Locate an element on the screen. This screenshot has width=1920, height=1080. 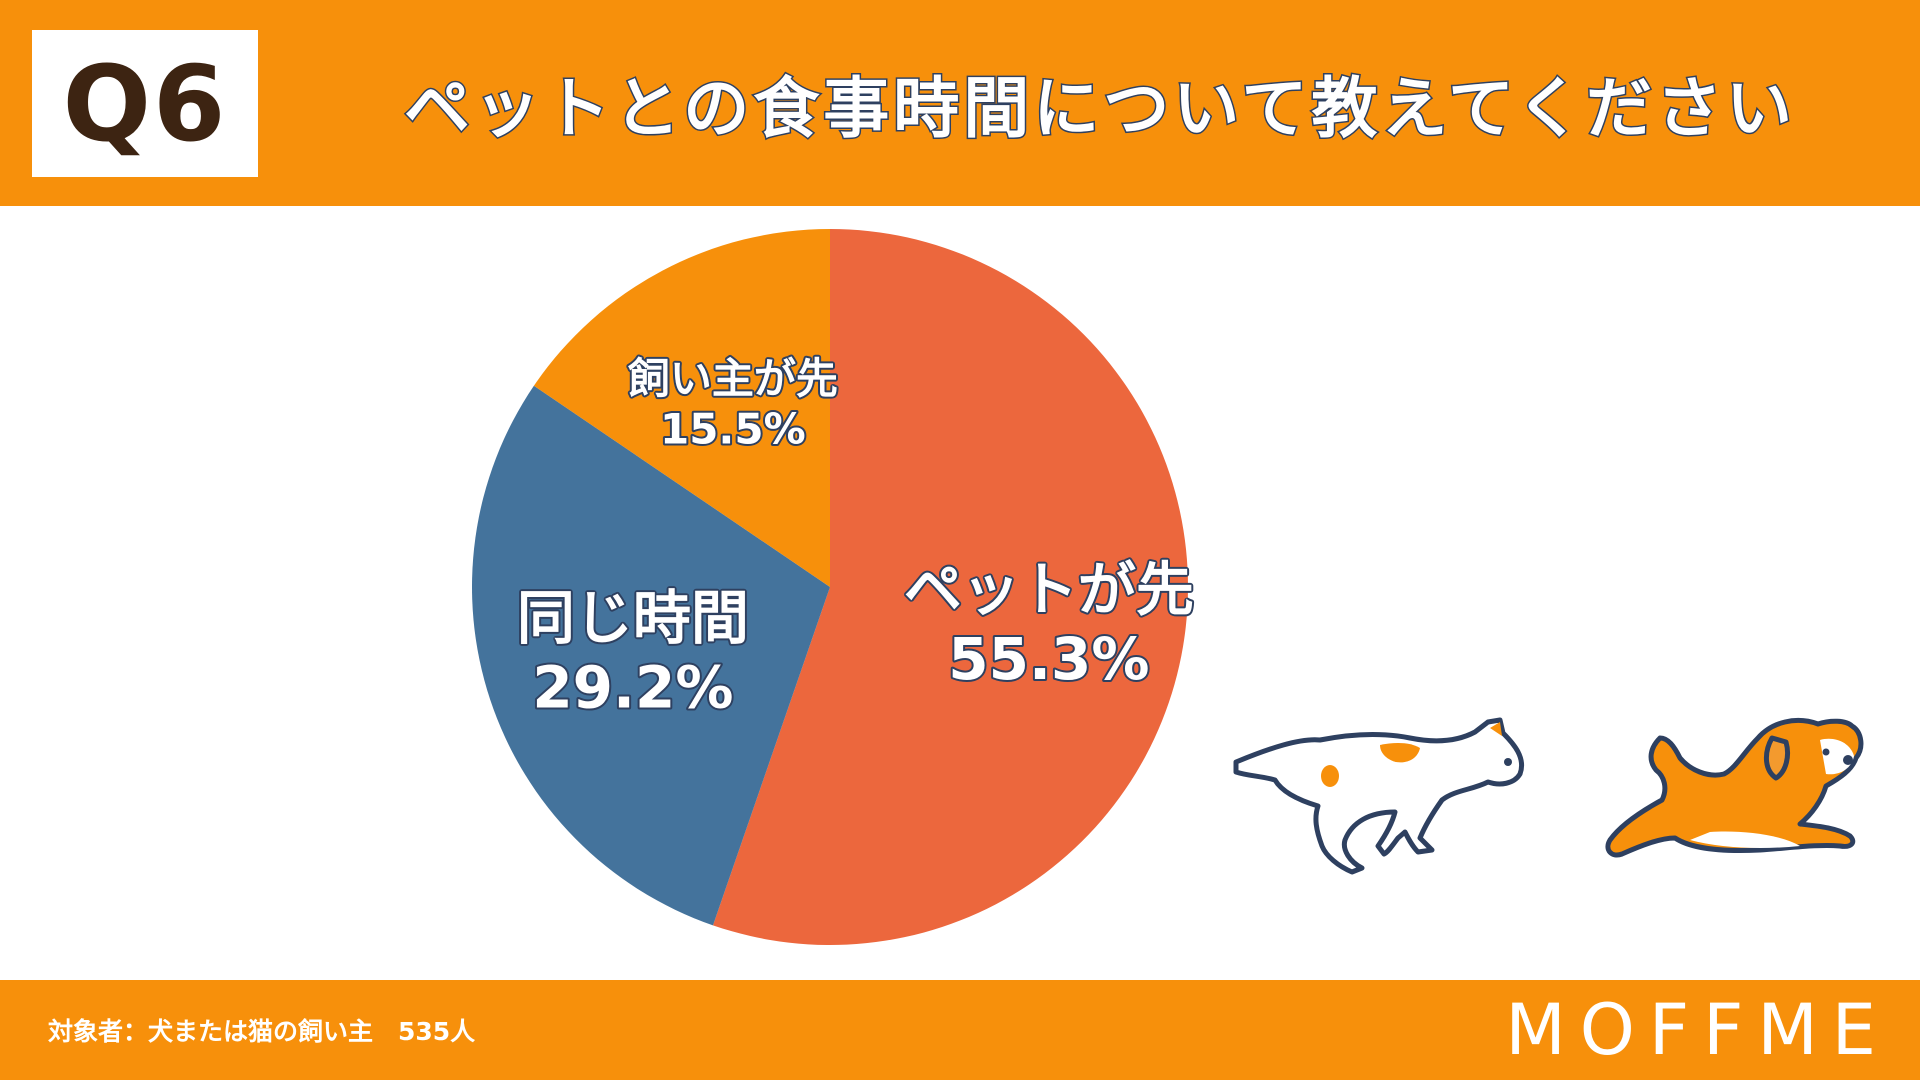
question-number: Q6 is located at coordinates (145, 103).